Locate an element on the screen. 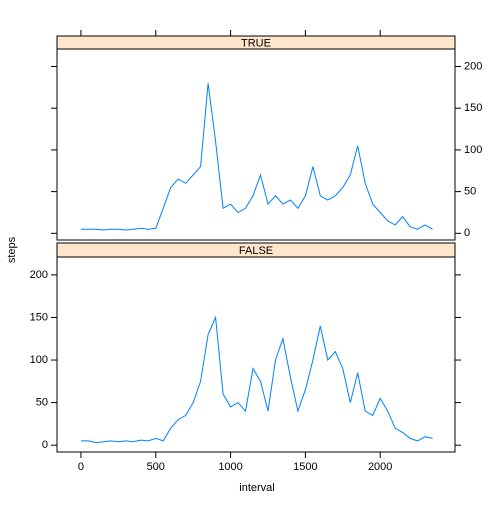 This screenshot has height=509, width=504. strip-label: TRUE is located at coordinates (256, 43).